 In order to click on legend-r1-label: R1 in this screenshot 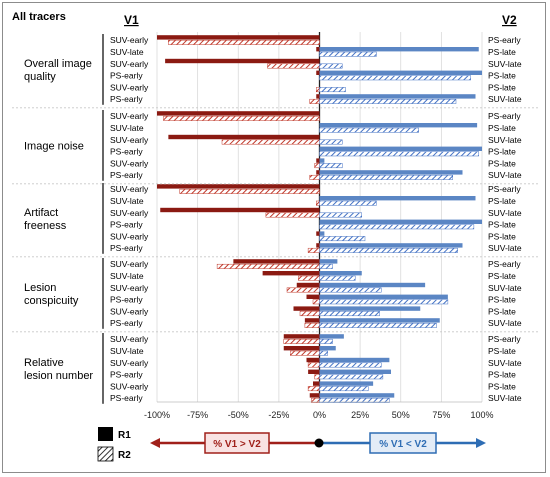, I will do `click(124, 435)`.